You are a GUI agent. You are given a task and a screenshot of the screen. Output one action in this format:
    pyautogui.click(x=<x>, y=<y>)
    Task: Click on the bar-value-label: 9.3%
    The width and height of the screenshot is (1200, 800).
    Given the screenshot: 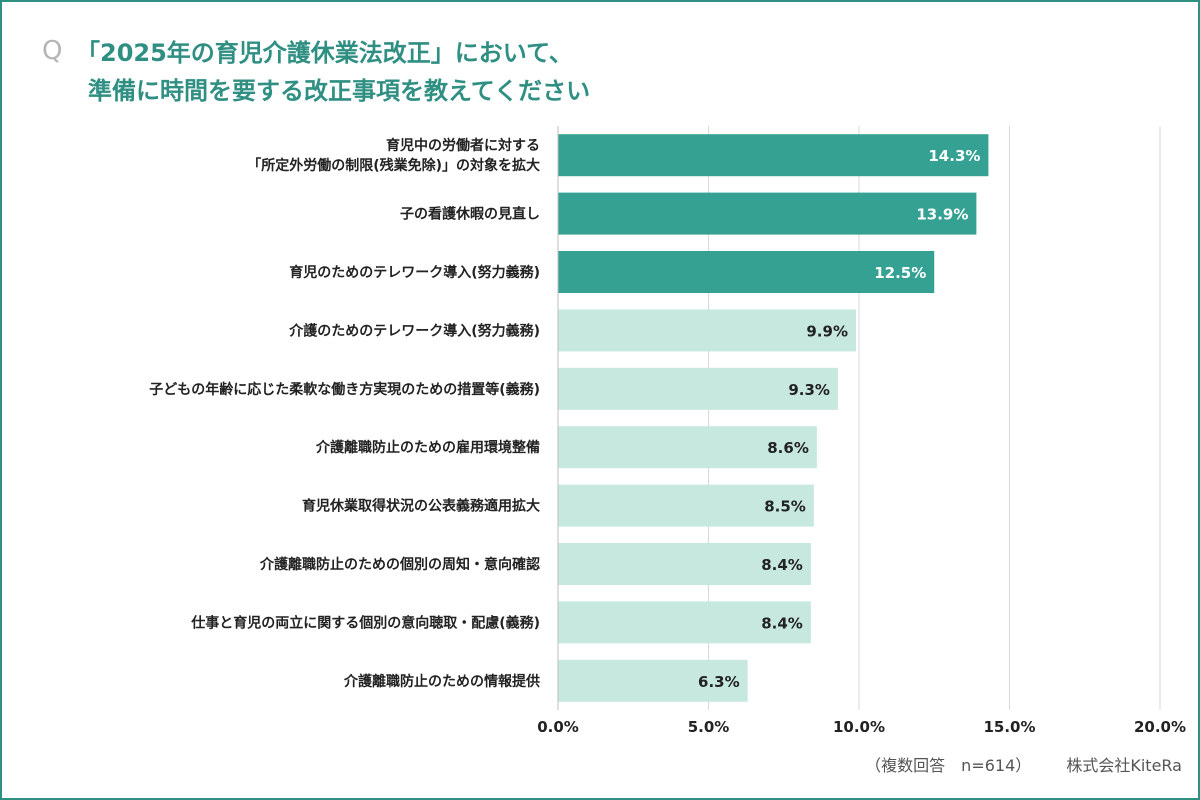 What is the action you would take?
    pyautogui.click(x=809, y=390)
    